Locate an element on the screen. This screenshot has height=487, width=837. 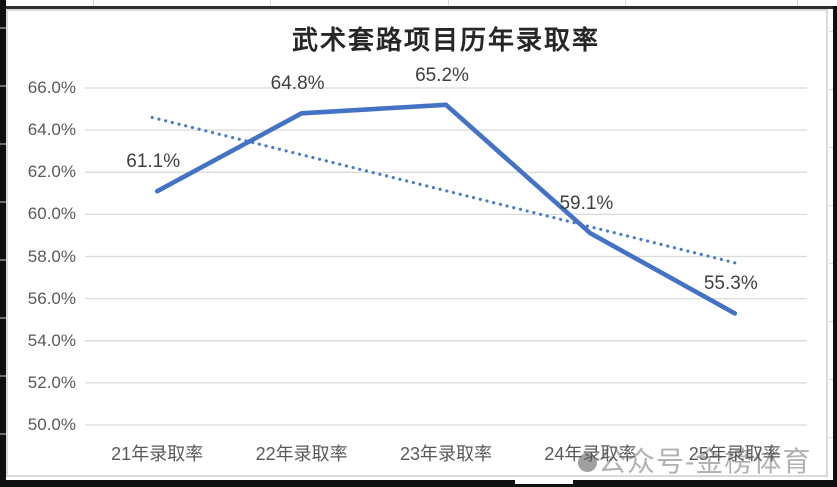
y-axis-tick-label: 62.0% is located at coordinates (51, 172).